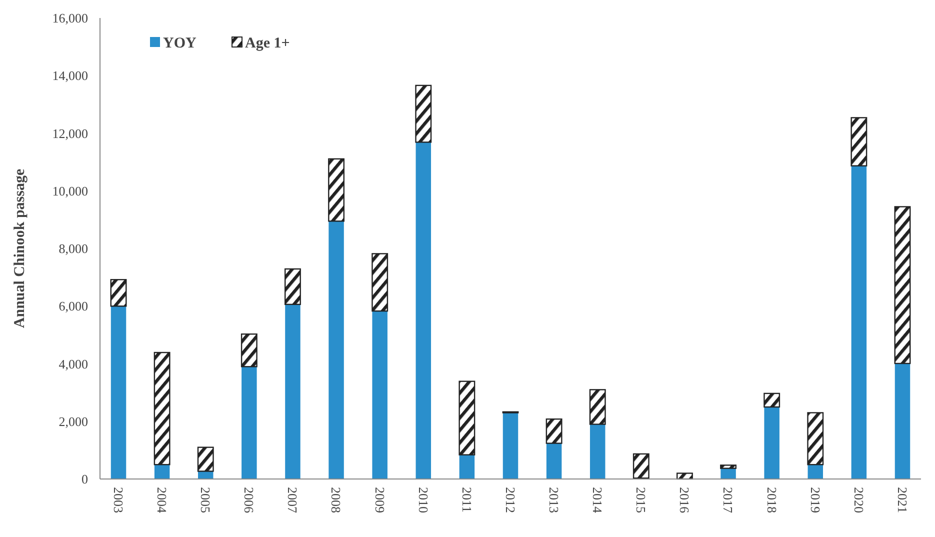 The height and width of the screenshot is (537, 935). Describe the element at coordinates (73, 421) in the screenshot. I see `y-tick-label: 2,000` at that location.